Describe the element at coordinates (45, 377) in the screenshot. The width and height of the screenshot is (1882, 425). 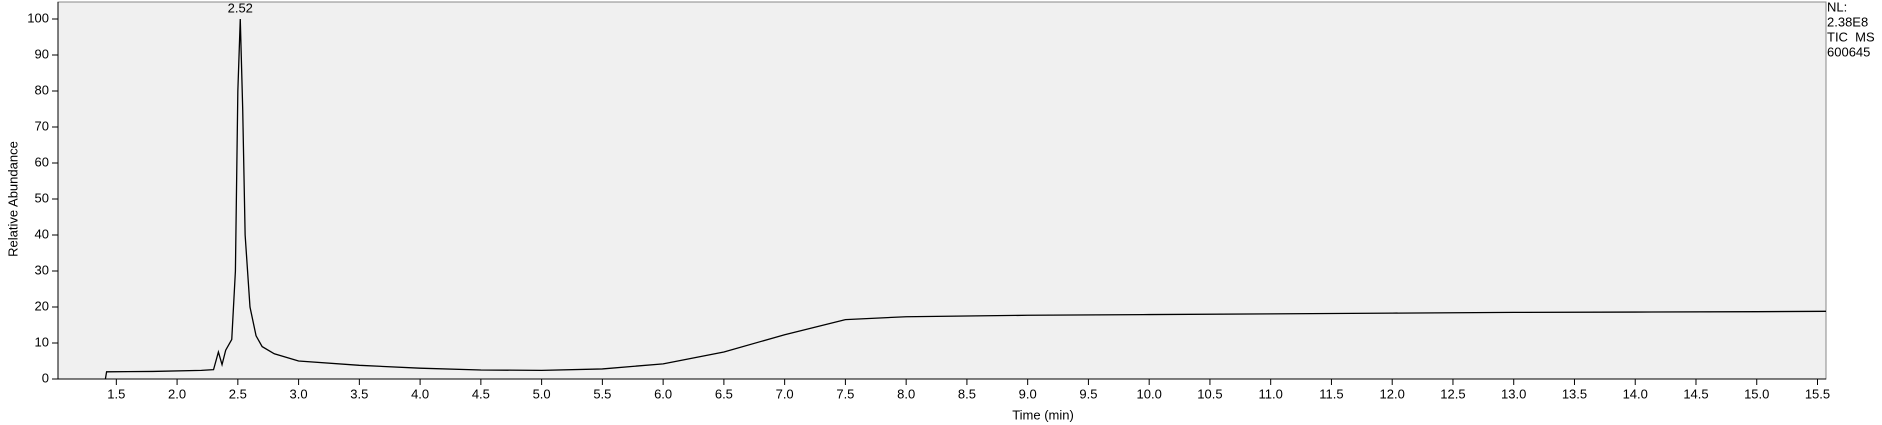
I see `y-tick-label: 0` at that location.